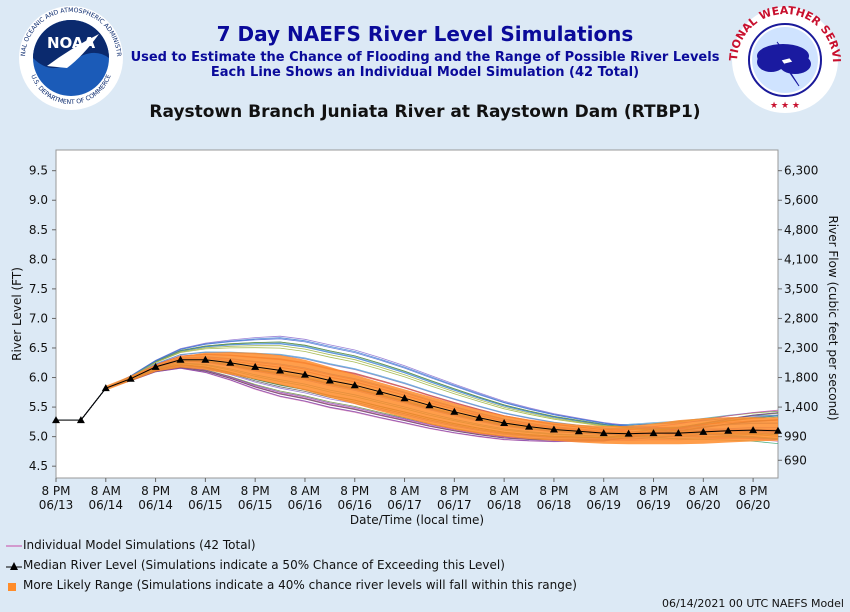  I want to click on y2-tick-label: 990, so click(795, 437).